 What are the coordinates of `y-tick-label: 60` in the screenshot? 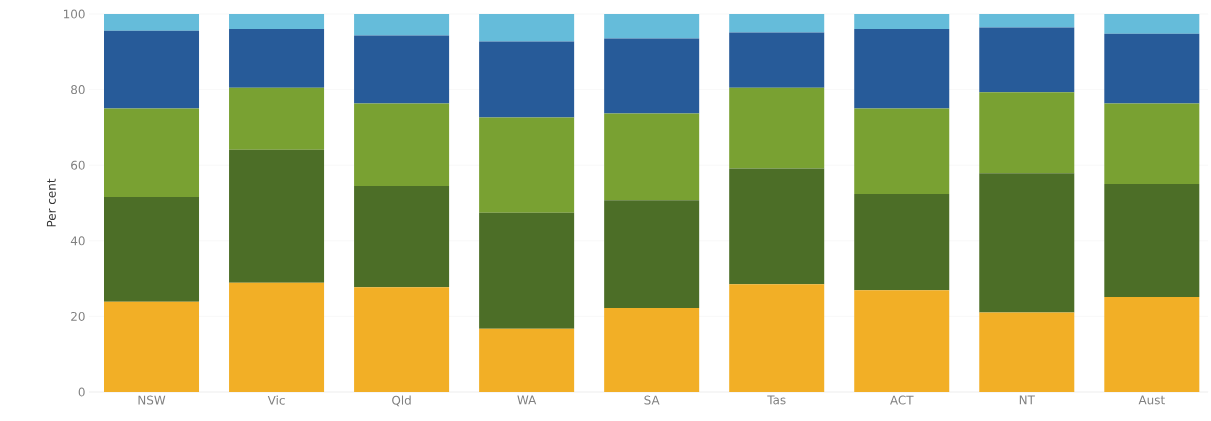 It's located at (78, 165).